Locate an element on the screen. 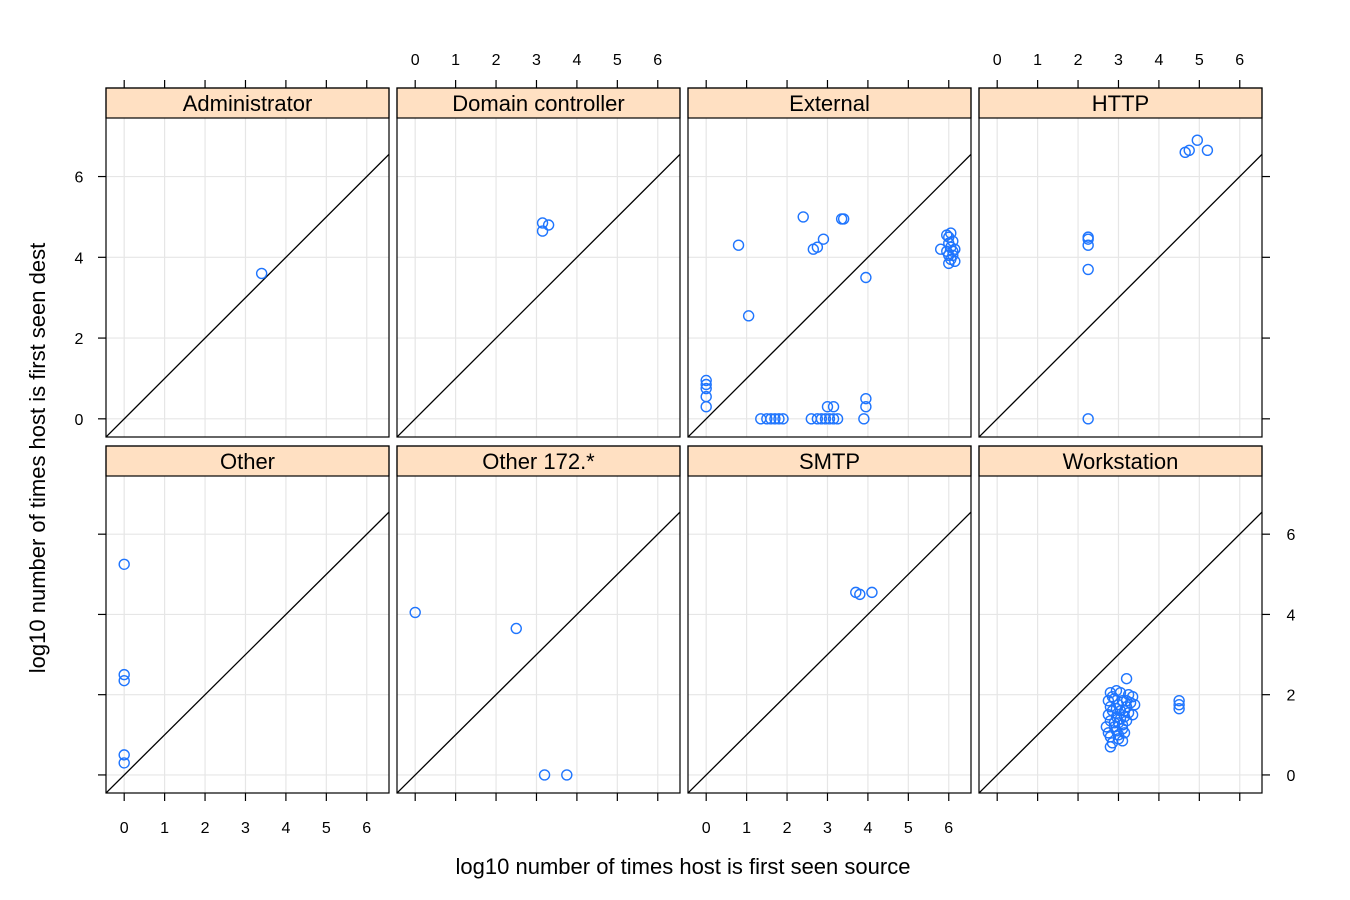 The image size is (1350, 900). panel-smtp: SMTP 0 1 2 3 4 5 6 is located at coordinates (829, 641).